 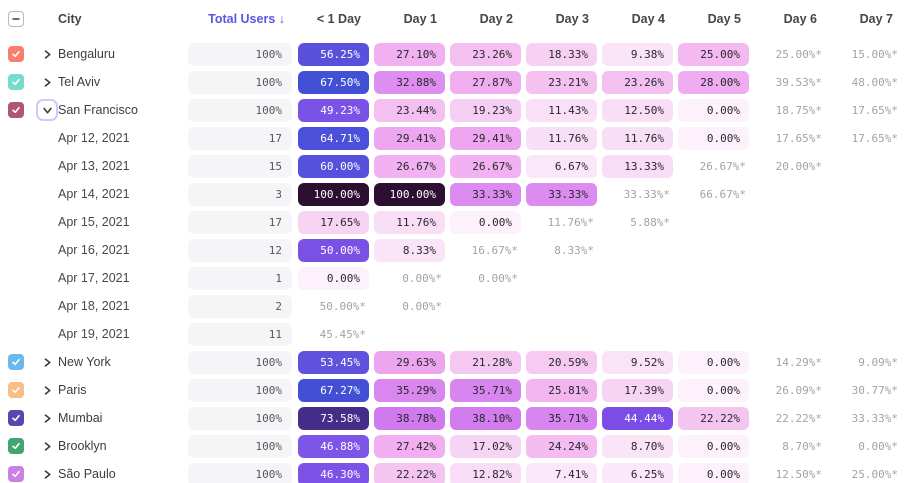 I want to click on row-checkbox-san-francisco, so click(x=16, y=110).